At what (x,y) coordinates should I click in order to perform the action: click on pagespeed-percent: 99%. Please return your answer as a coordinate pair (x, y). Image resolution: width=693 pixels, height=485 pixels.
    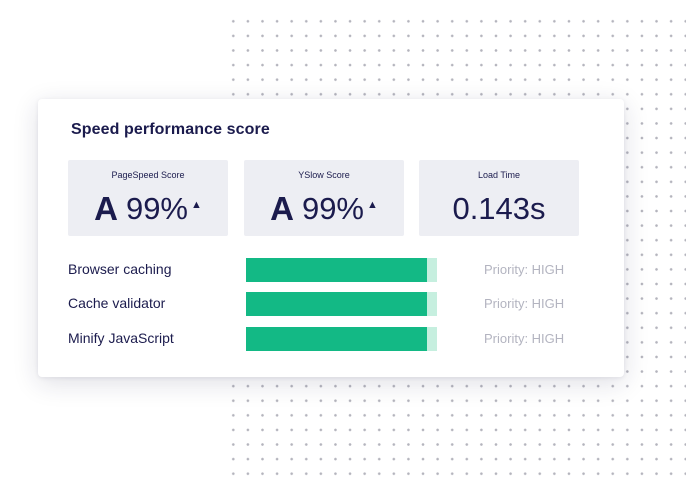
    Looking at the image, I should click on (156, 208).